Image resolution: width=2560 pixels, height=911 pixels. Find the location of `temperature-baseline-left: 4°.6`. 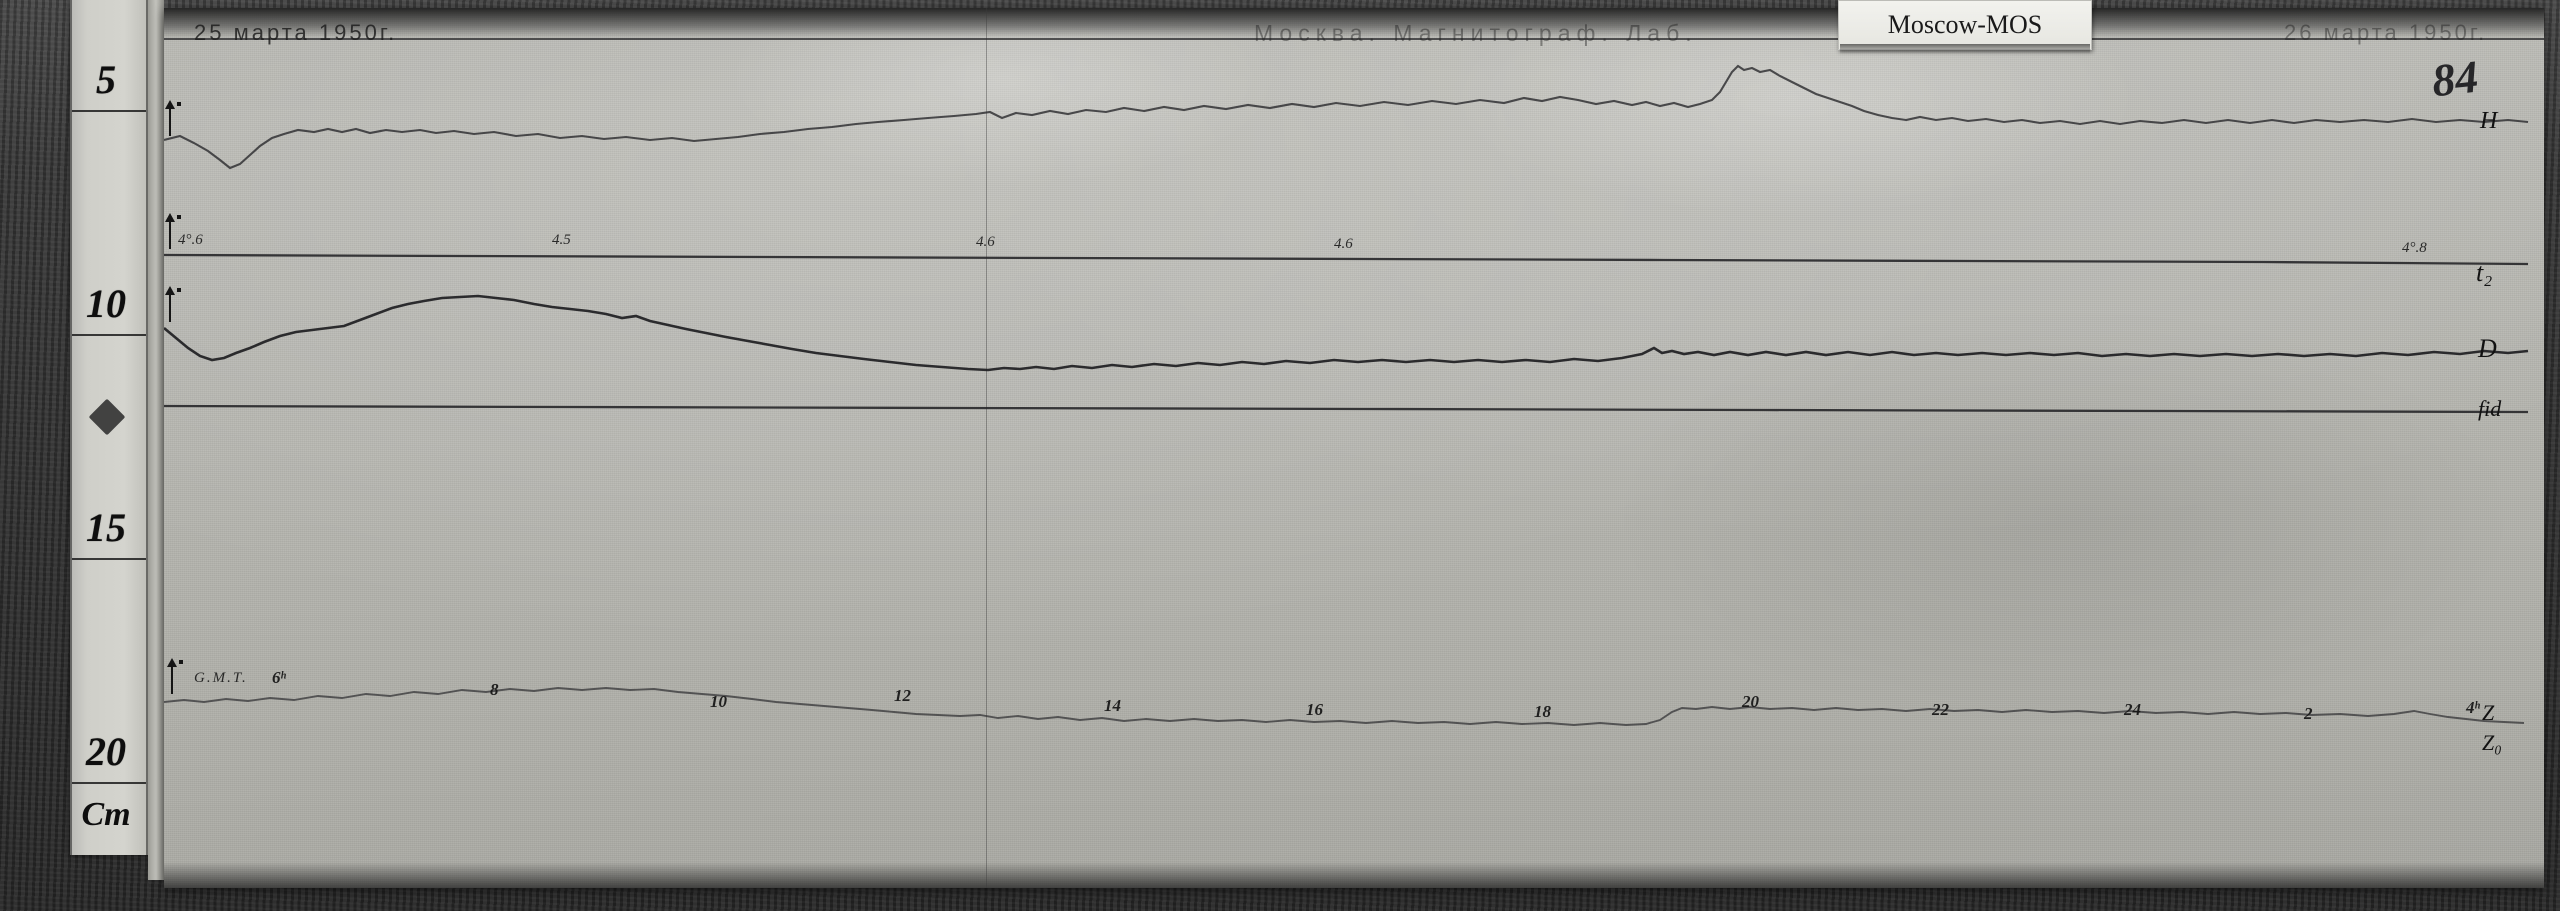

temperature-baseline-left: 4°.6 is located at coordinates (190, 240).